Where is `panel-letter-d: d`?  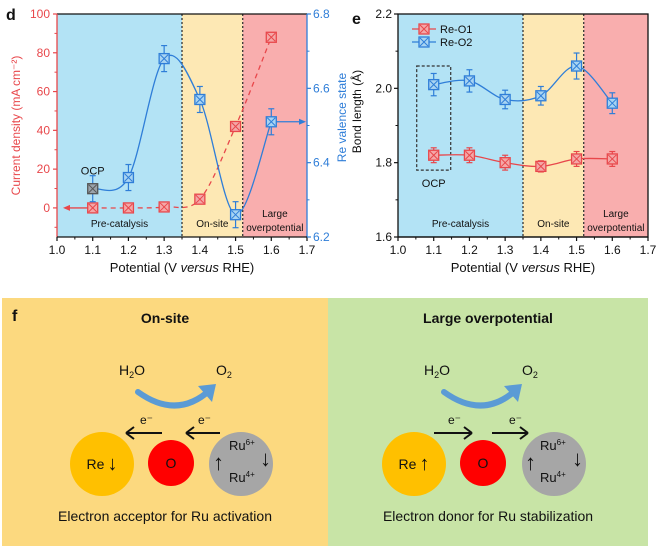 panel-letter-d: d is located at coordinates (11, 15).